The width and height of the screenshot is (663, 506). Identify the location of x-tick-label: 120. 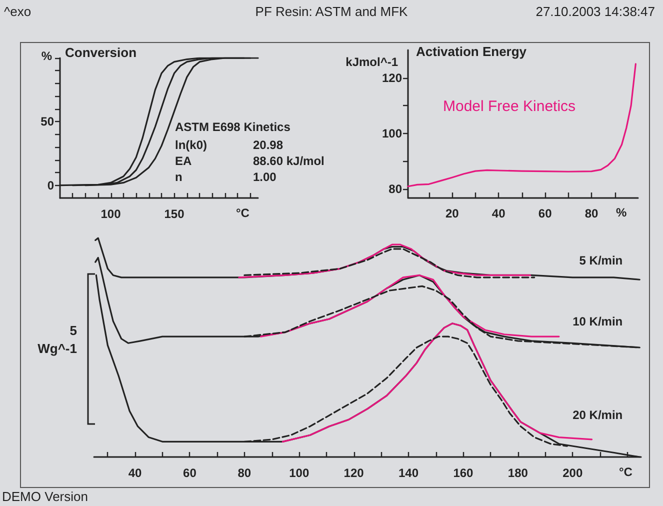
(354, 473).